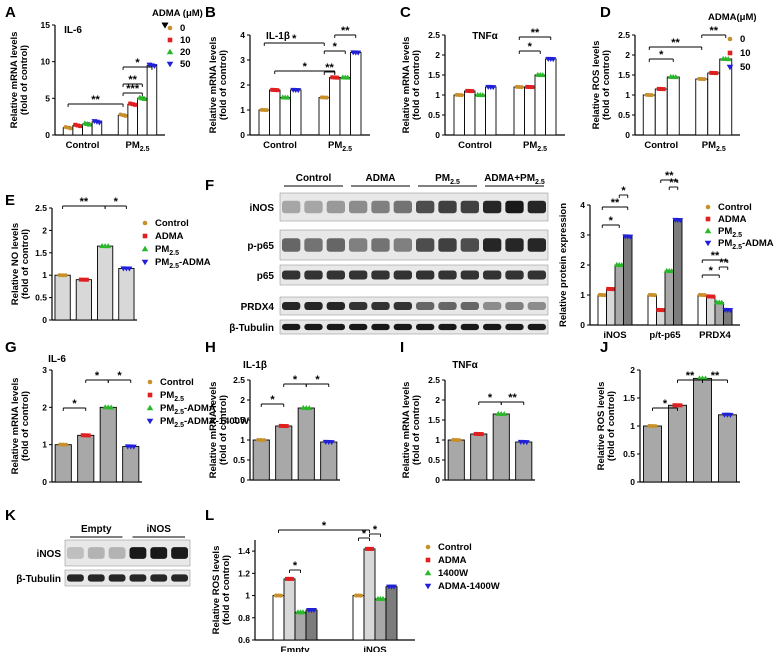  What do you see at coordinates (10, 515) in the screenshot?
I see `panel-label-K: K` at bounding box center [10, 515].